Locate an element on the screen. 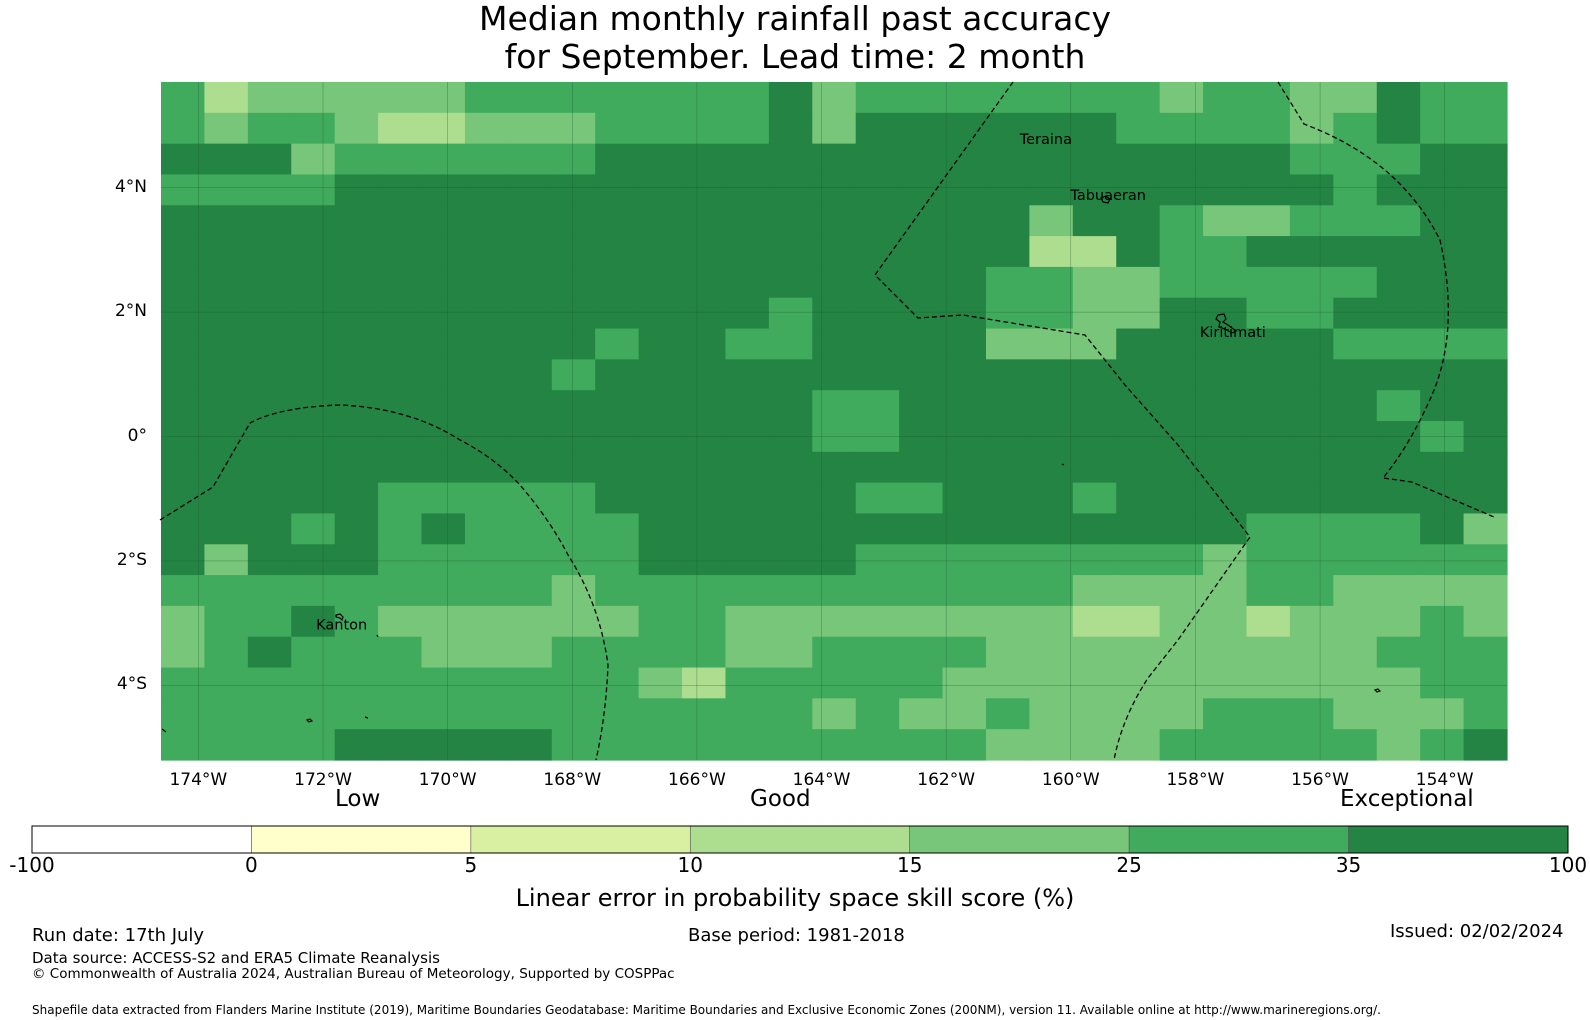 The image size is (1590, 1020). base-period: Base period: 1981-2018 is located at coordinates (796, 935).